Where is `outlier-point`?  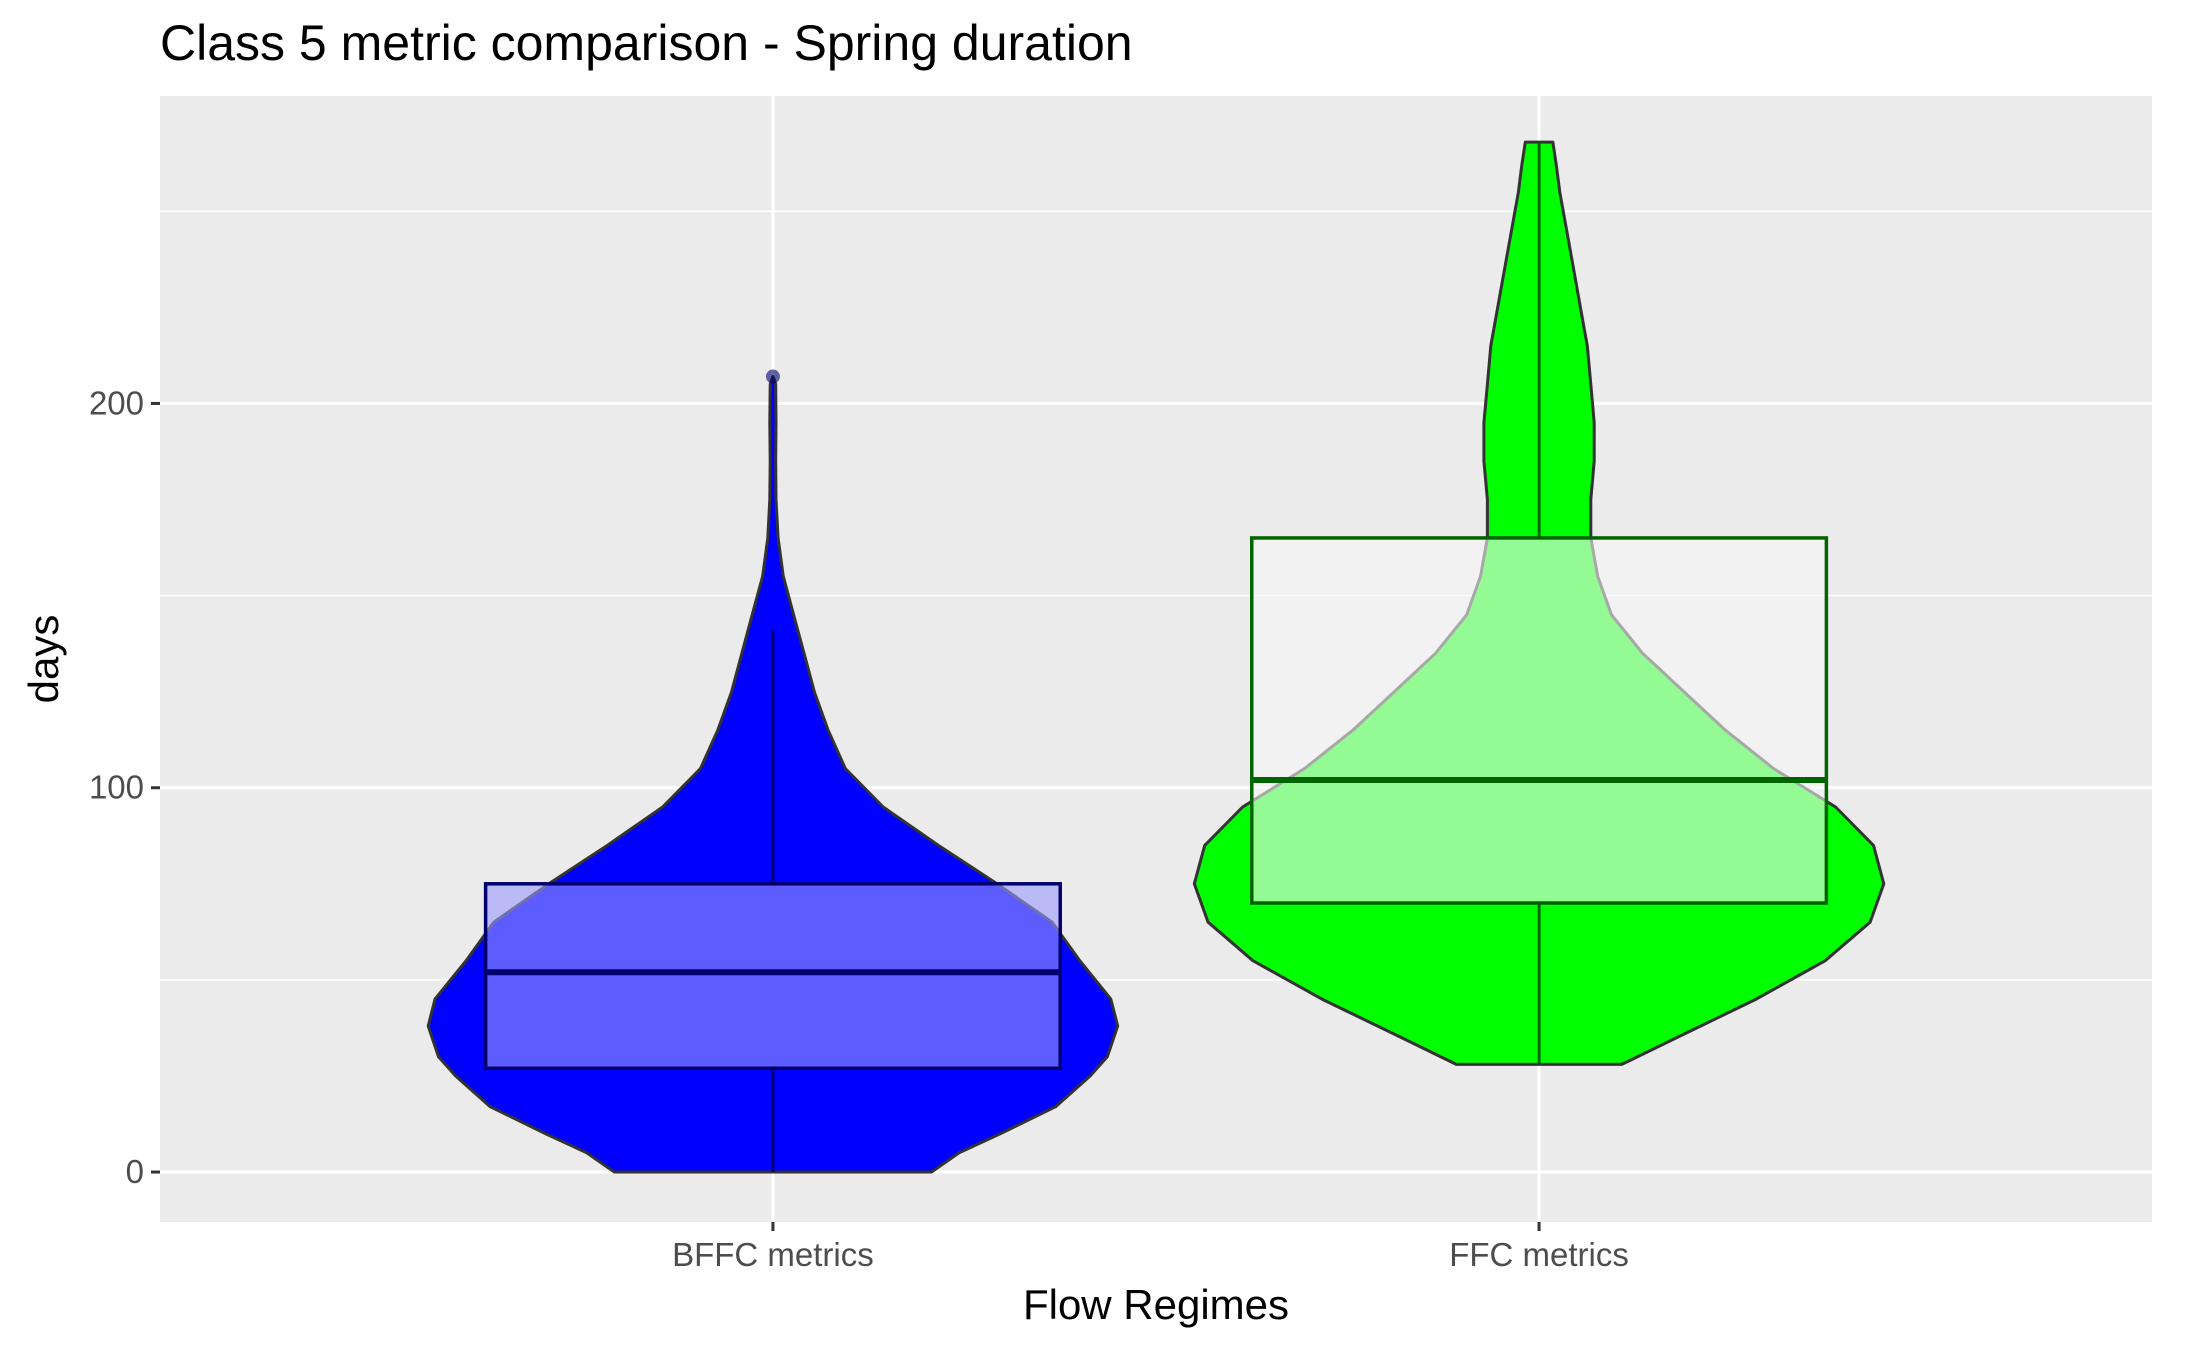
outlier-point is located at coordinates (772, 376).